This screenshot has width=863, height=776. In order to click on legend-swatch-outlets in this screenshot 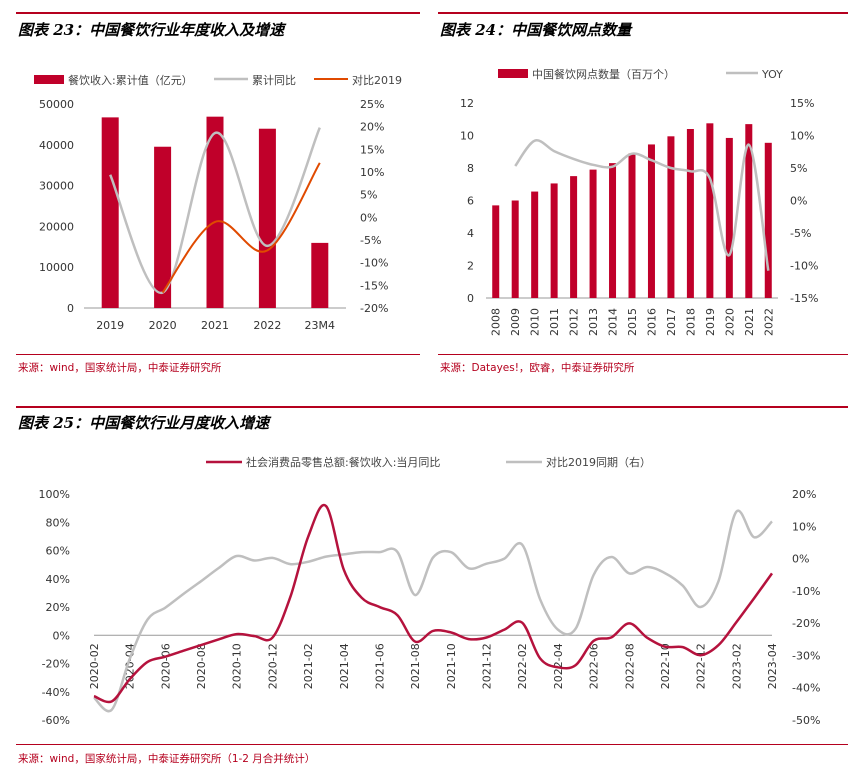, I will do `click(513, 73)`.